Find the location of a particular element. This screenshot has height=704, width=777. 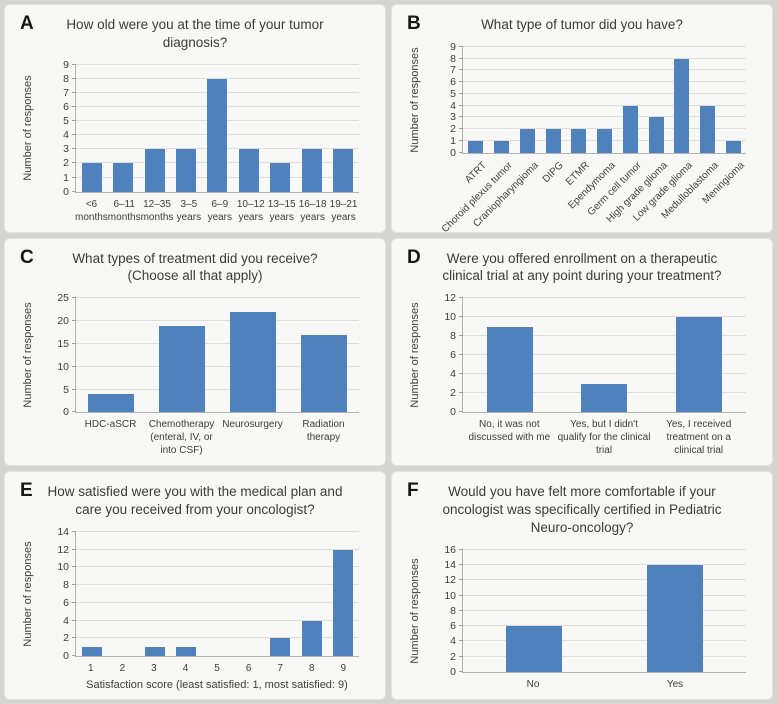

x-tick-label: 3 is located at coordinates (154, 668).